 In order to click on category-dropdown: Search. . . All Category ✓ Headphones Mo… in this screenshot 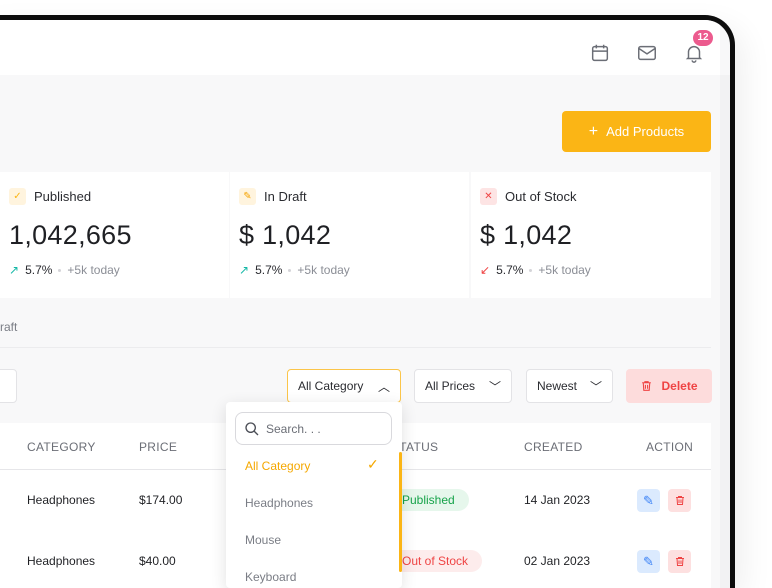, I will do `click(314, 495)`.